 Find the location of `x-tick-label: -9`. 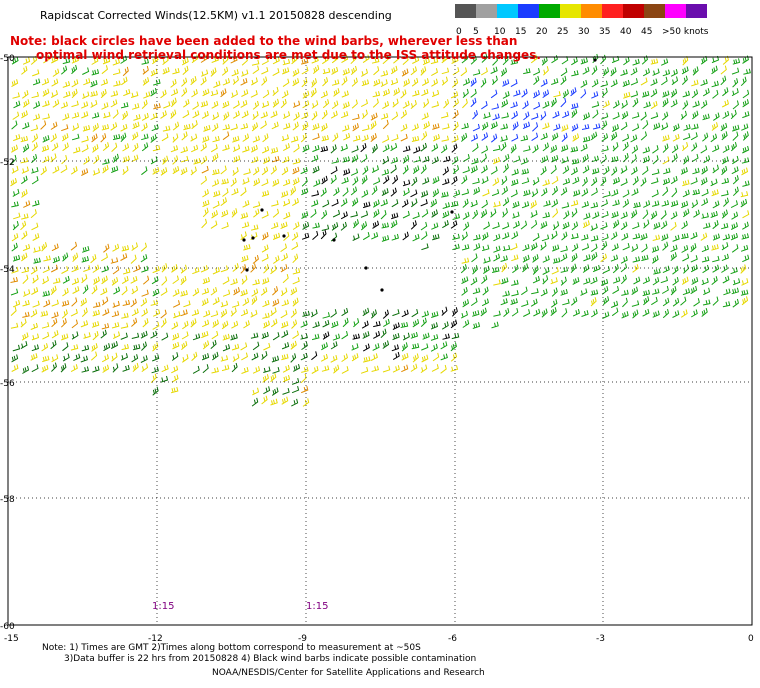

x-tick-label: -9 is located at coordinates (302, 639).